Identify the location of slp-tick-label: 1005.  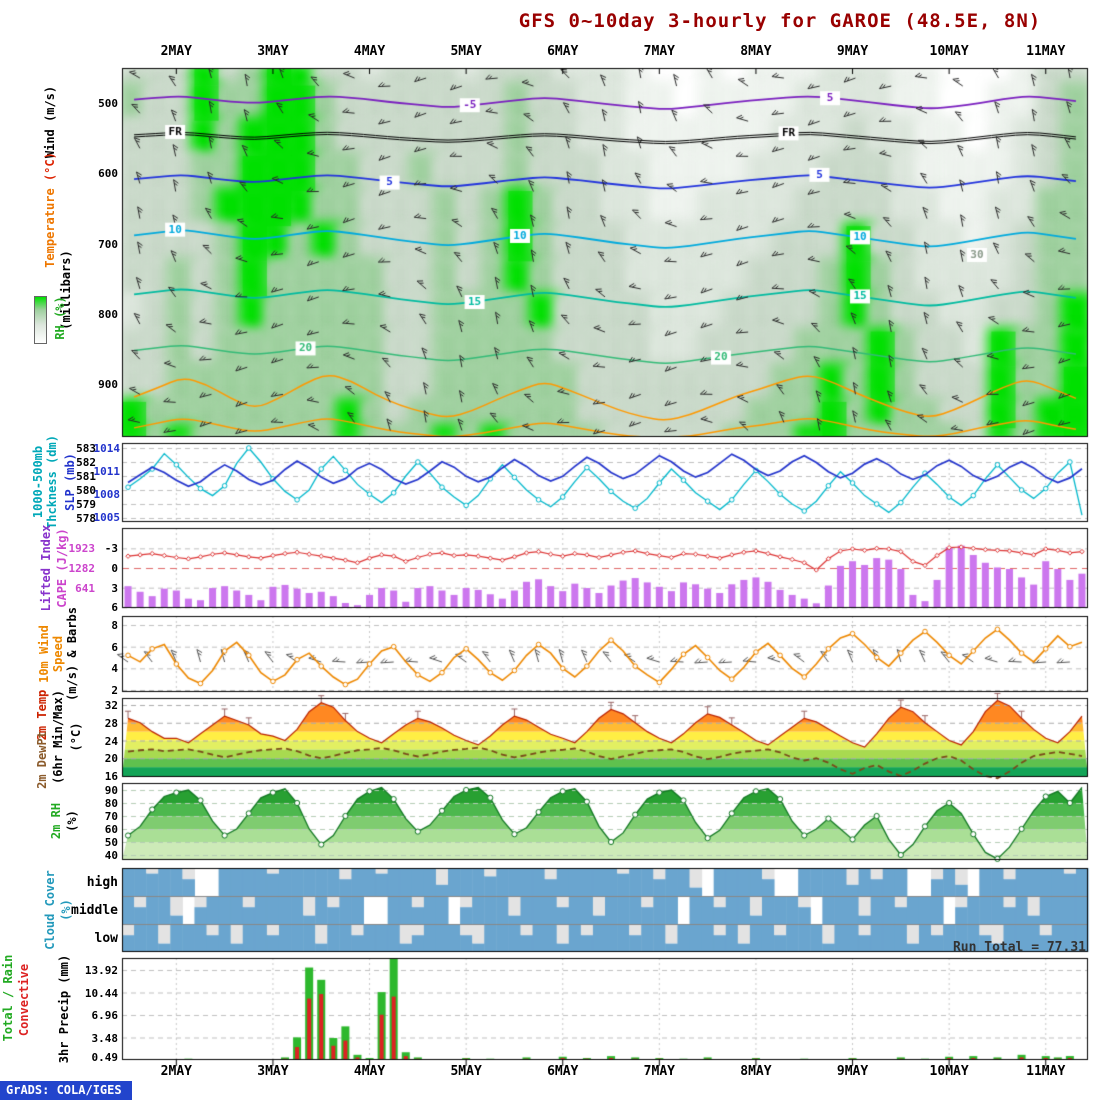
(107, 517).